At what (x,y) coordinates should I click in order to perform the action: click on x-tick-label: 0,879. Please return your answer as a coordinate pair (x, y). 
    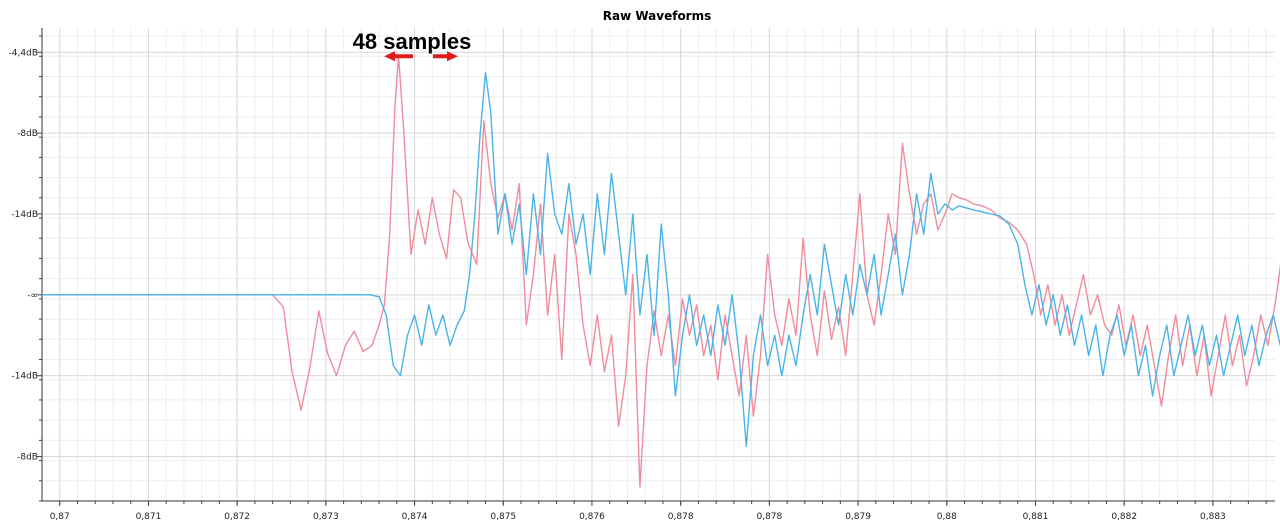
    Looking at the image, I should click on (858, 517).